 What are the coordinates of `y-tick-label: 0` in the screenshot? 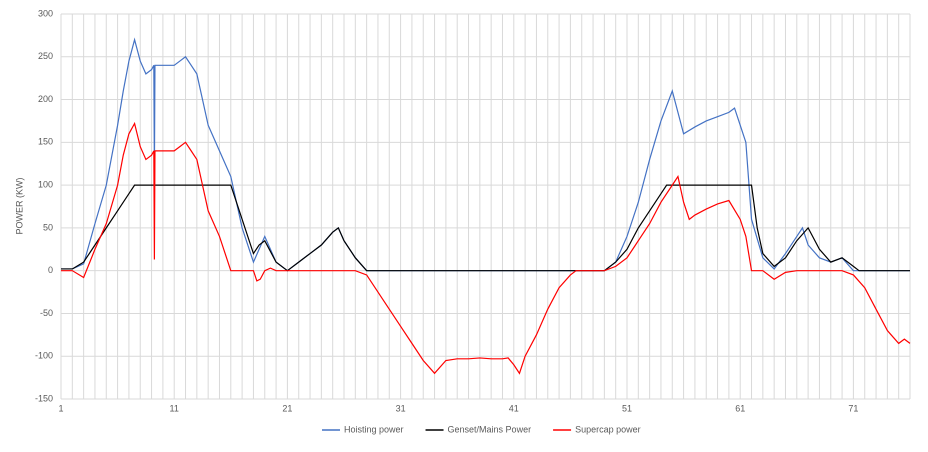 It's located at (50, 270).